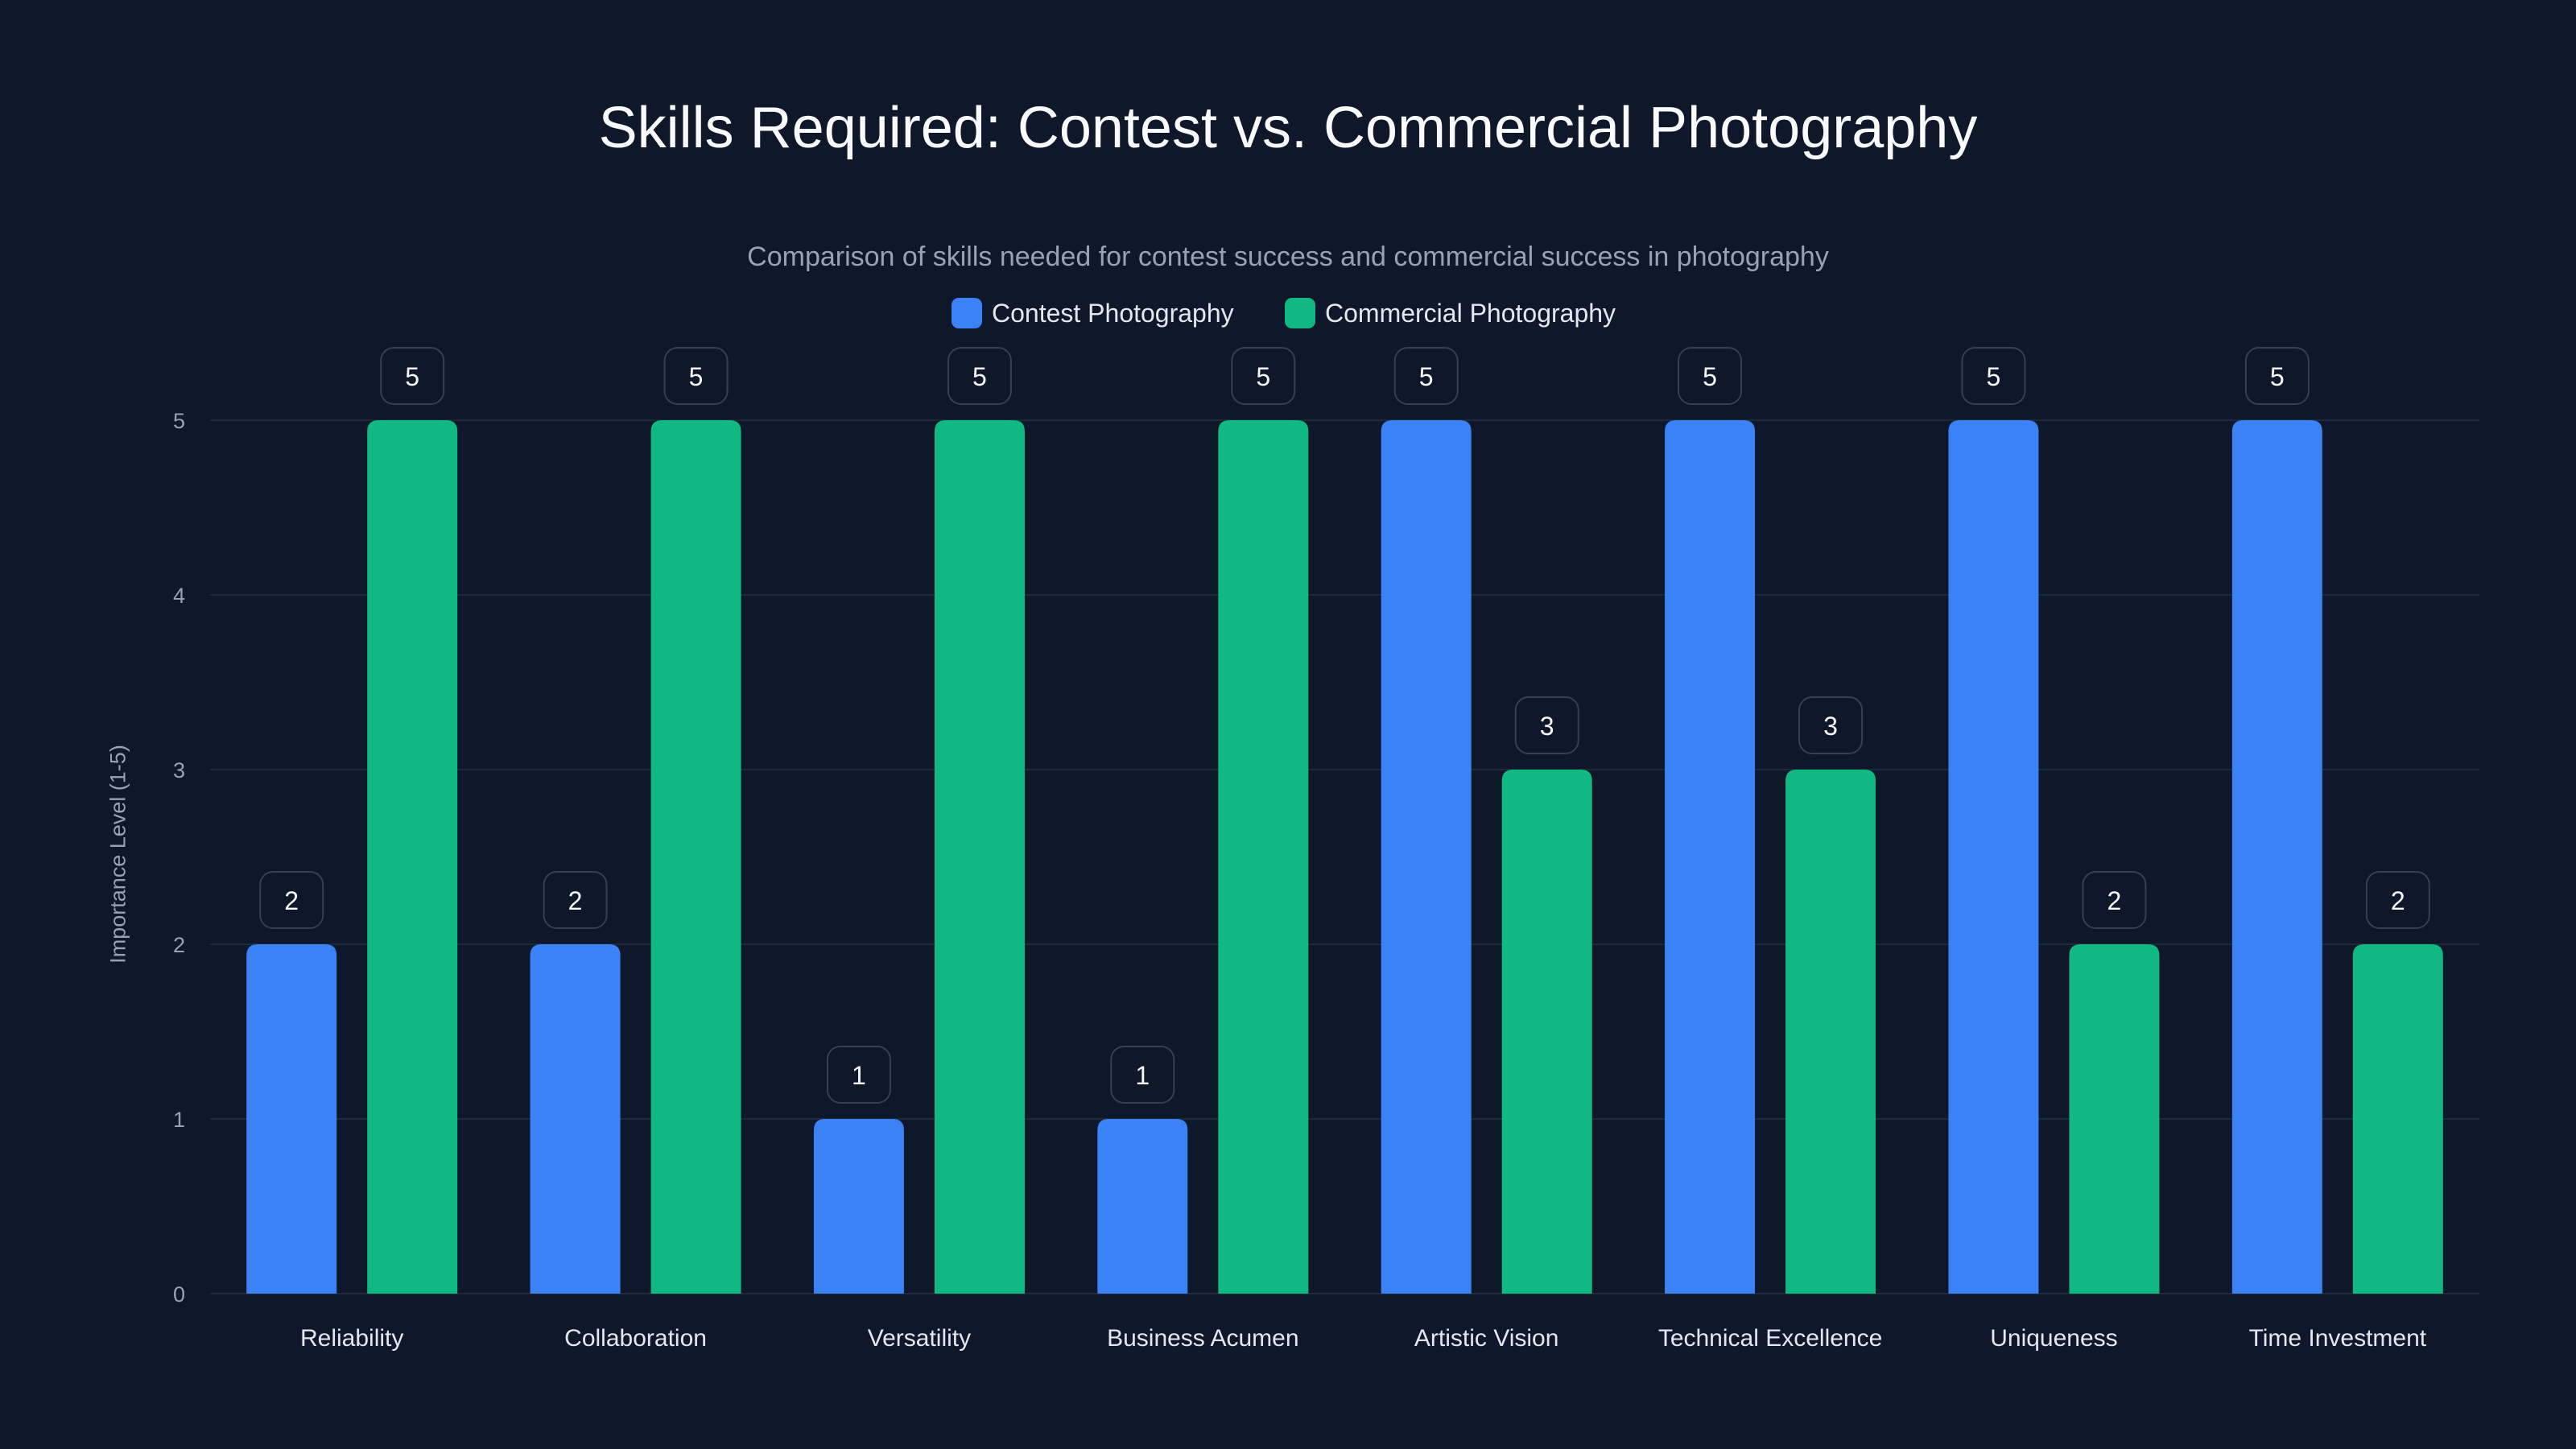 This screenshot has height=1449, width=2576. I want to click on x-tick-label: Business Acumen, so click(1202, 1338).